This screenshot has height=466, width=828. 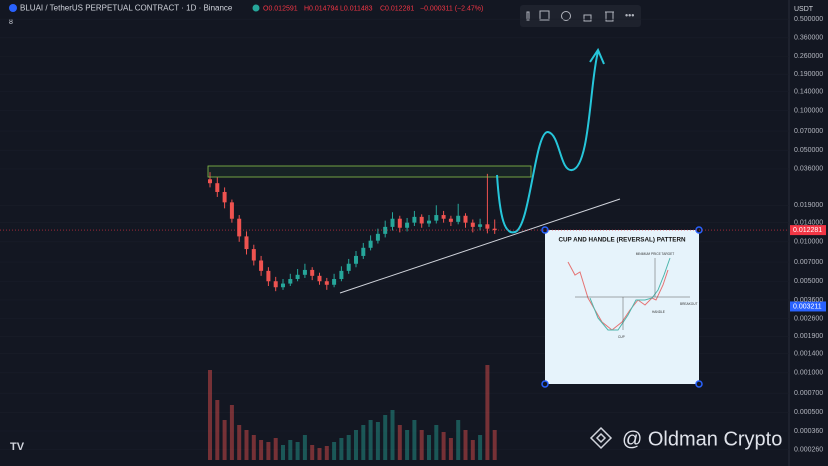 What do you see at coordinates (580, 16) in the screenshot?
I see `drawing-toolbar` at bounding box center [580, 16].